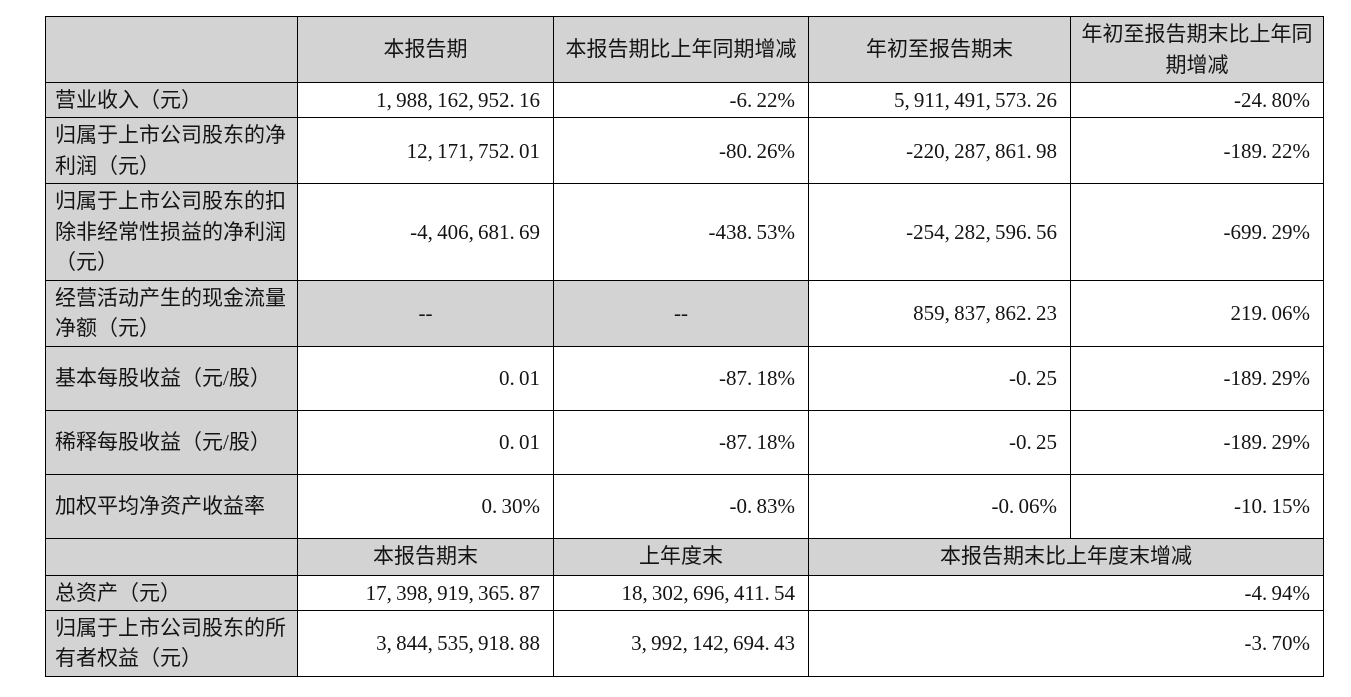 The width and height of the screenshot is (1351, 697). I want to click on row-label: 基本每股收益（元/股）, so click(171, 378).